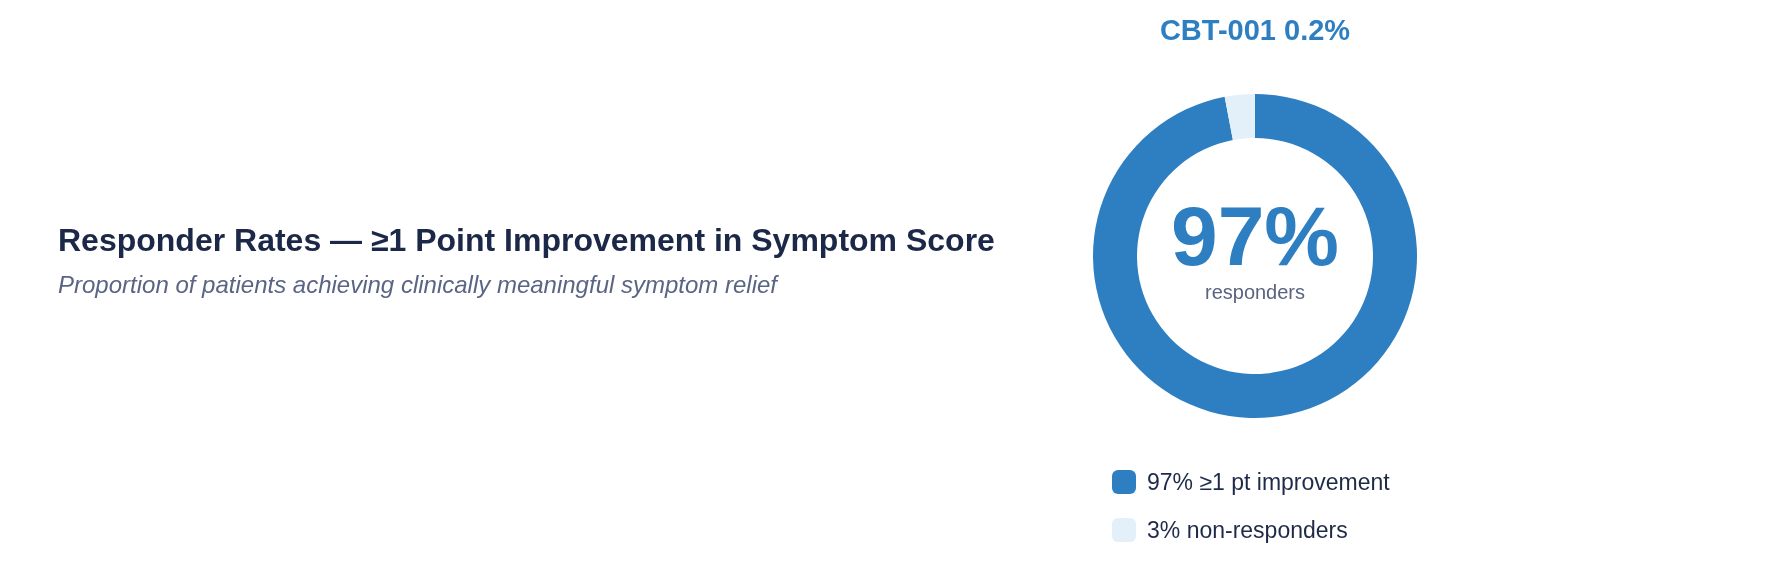 This screenshot has height=563, width=1784. What do you see at coordinates (1255, 30) in the screenshot?
I see `text: CBT-001 0.2%` at bounding box center [1255, 30].